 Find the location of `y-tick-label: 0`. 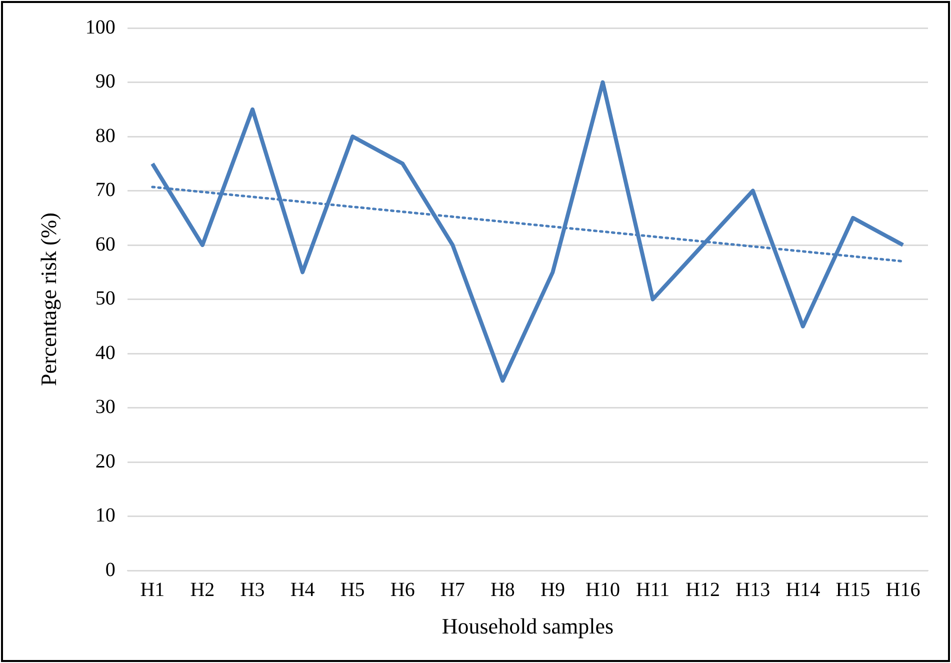

y-tick-label: 0 is located at coordinates (110, 569).